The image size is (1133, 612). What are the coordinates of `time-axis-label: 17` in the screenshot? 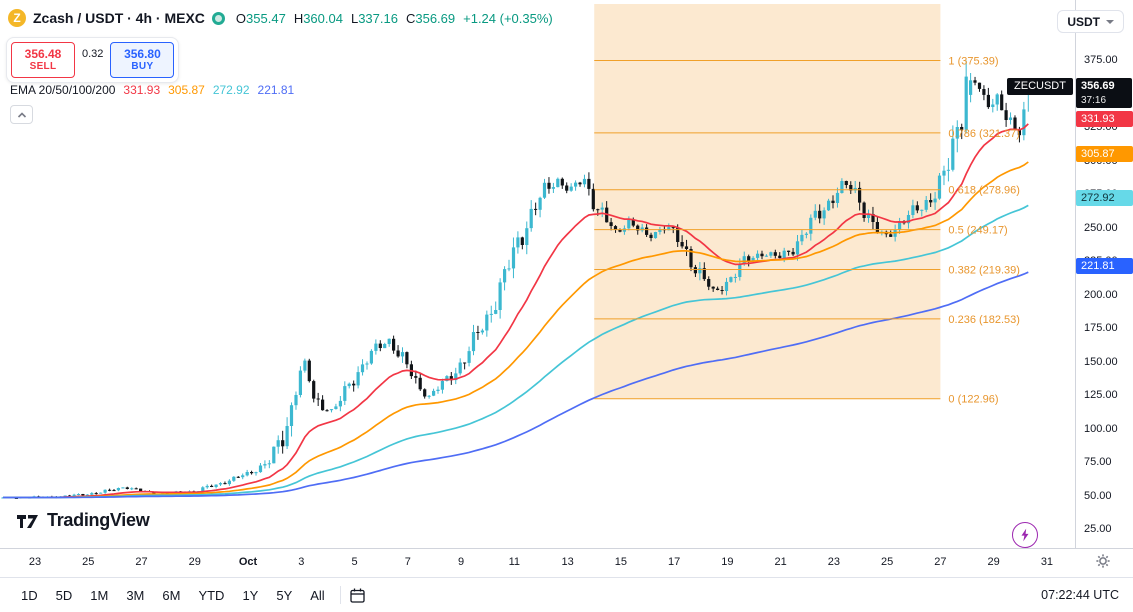 It's located at (674, 562).